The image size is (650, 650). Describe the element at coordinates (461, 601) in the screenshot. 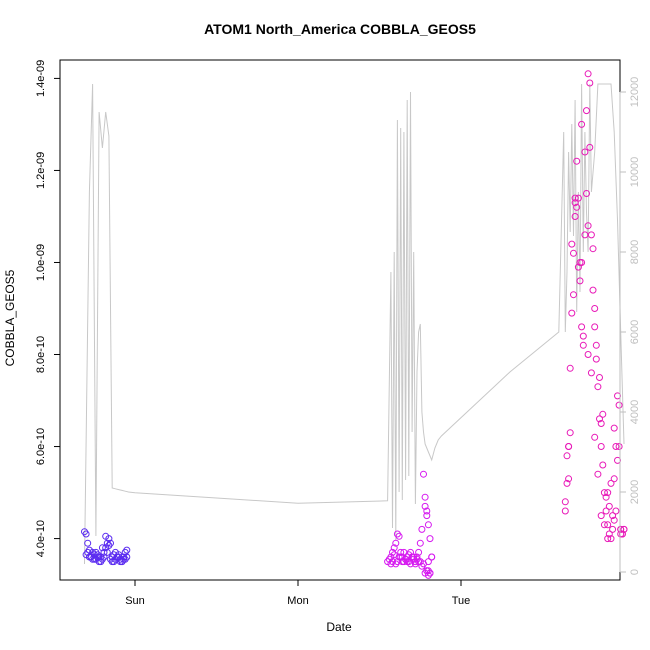

I see `x-tick-label: Tue` at that location.